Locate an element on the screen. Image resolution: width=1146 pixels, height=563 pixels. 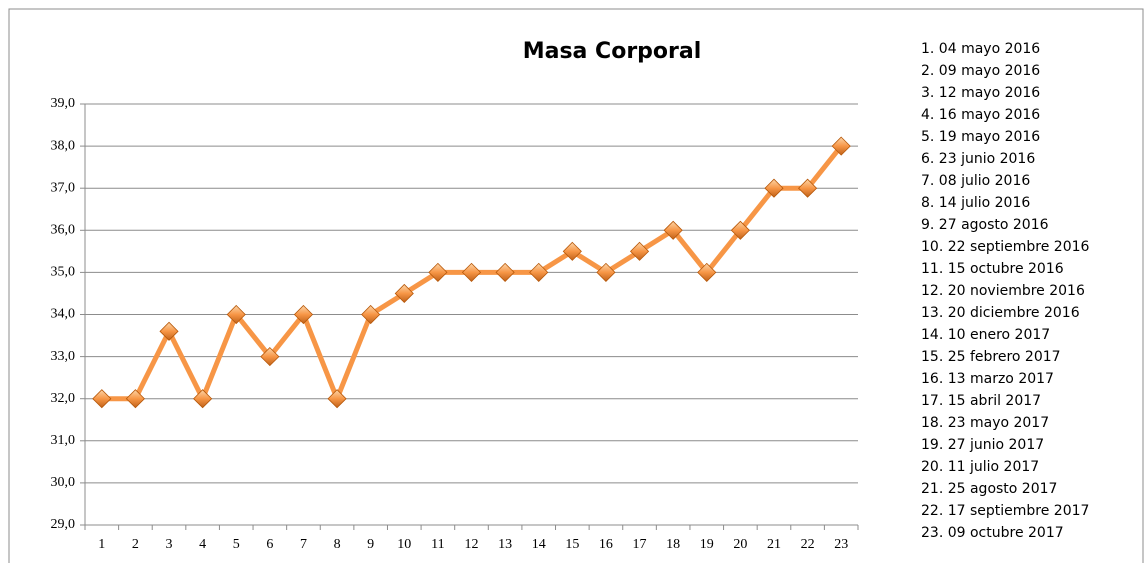
x-tick-label: 16 is located at coordinates (606, 544).